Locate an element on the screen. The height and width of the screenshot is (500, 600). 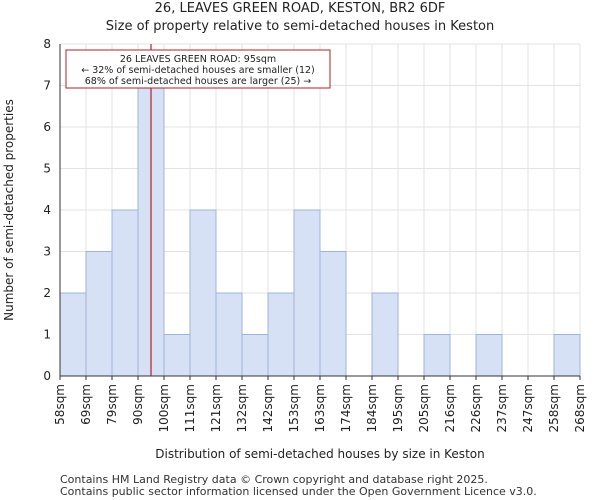
x-tick-label: 132sqm is located at coordinates (242, 408).